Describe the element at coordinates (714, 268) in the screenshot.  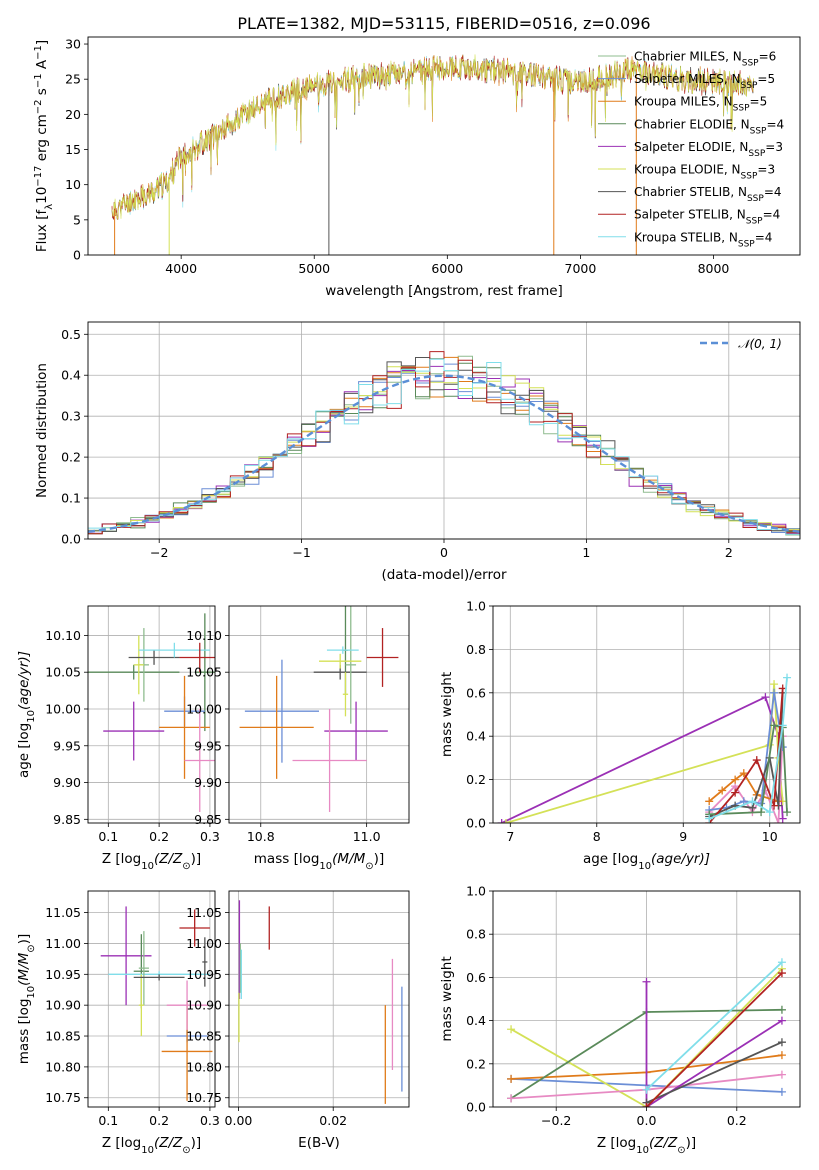
I see `x-tick-label: 8000` at that location.